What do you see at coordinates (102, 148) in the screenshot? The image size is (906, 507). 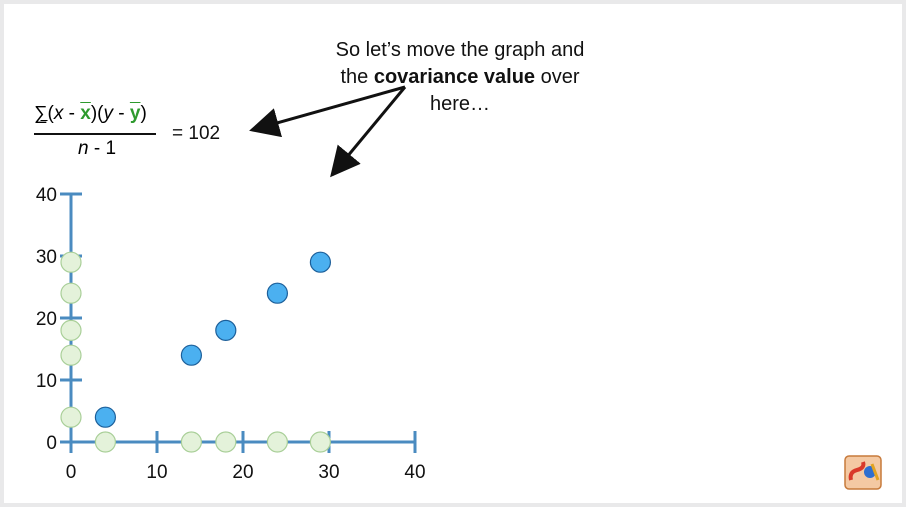 I see `denominator-rest: - 1` at bounding box center [102, 148].